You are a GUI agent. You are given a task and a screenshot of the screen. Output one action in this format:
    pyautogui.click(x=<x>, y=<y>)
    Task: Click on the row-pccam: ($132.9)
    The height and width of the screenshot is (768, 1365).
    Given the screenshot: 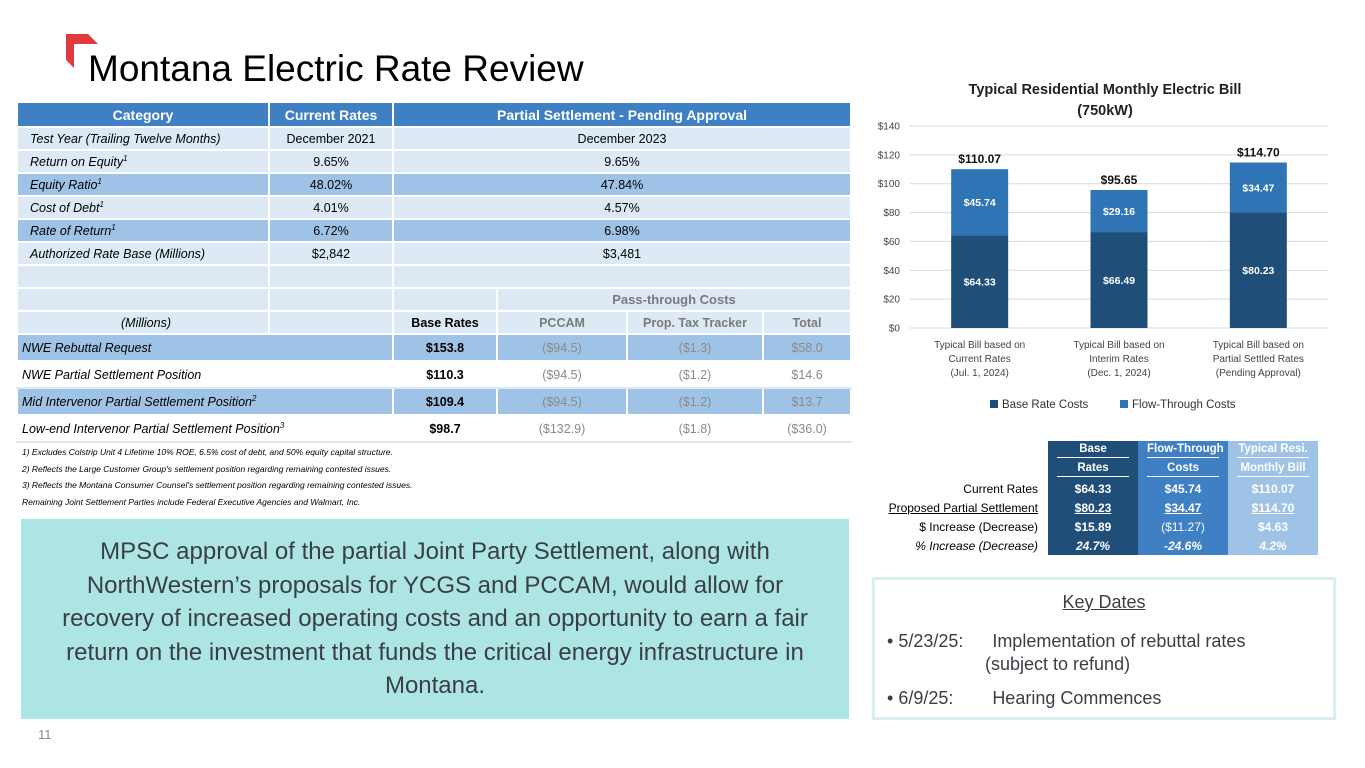 What is the action you would take?
    pyautogui.click(x=562, y=428)
    